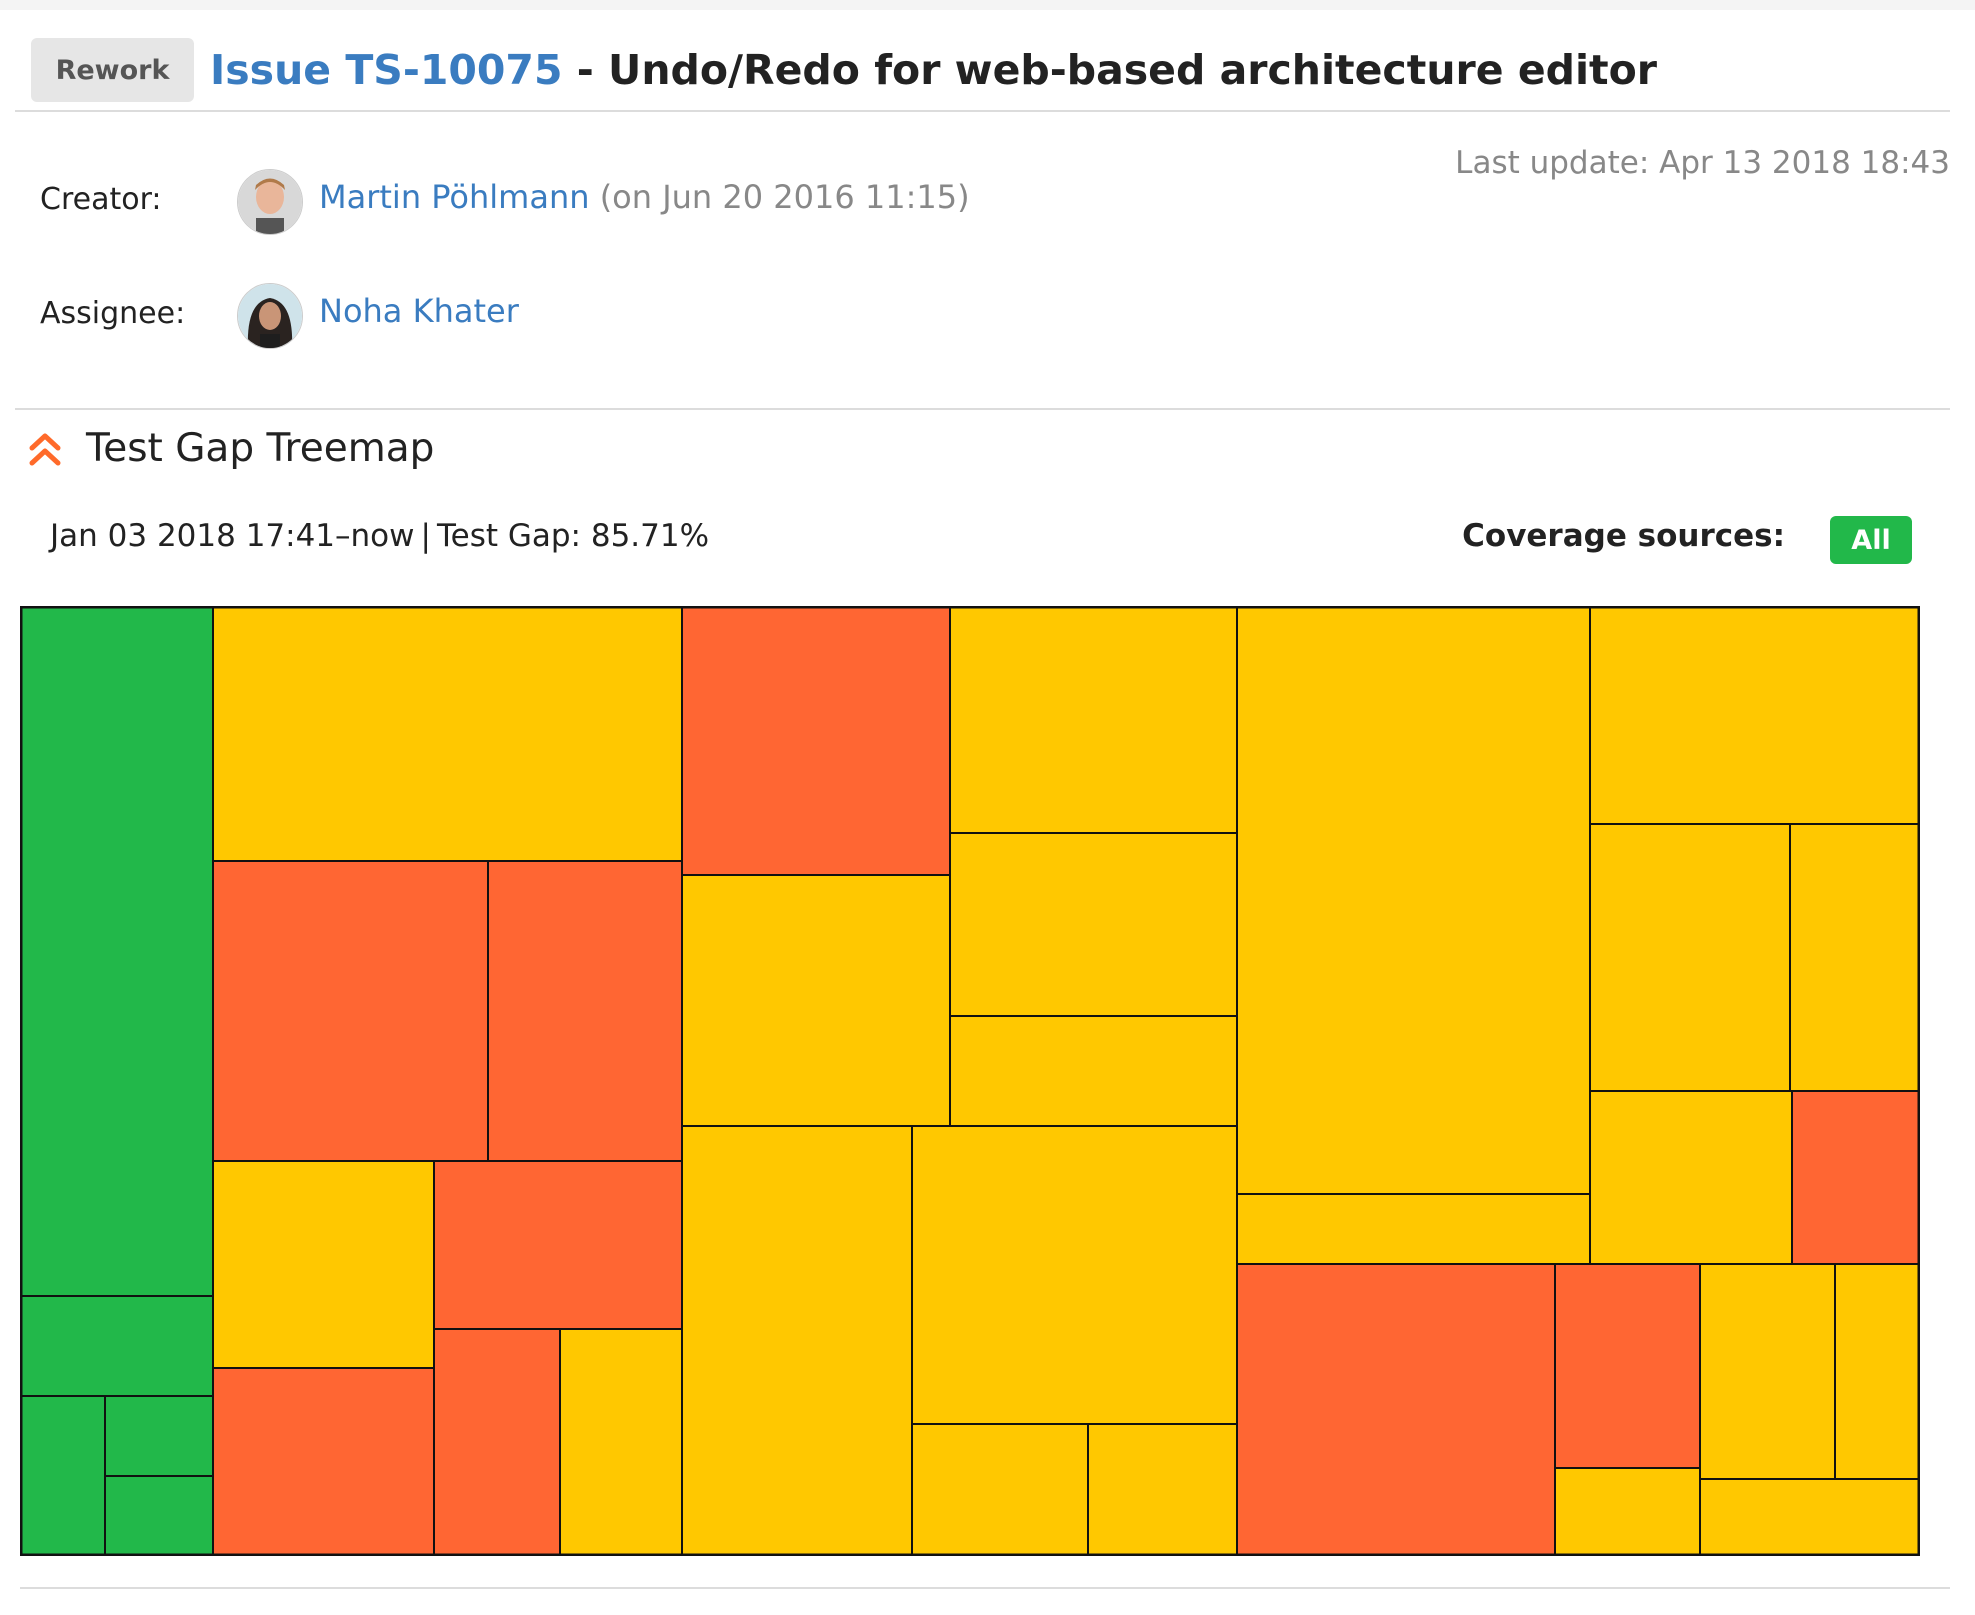 This screenshot has width=1975, height=1615. What do you see at coordinates (419, 311) in the screenshot?
I see `assignee-link: Noha Khater` at bounding box center [419, 311].